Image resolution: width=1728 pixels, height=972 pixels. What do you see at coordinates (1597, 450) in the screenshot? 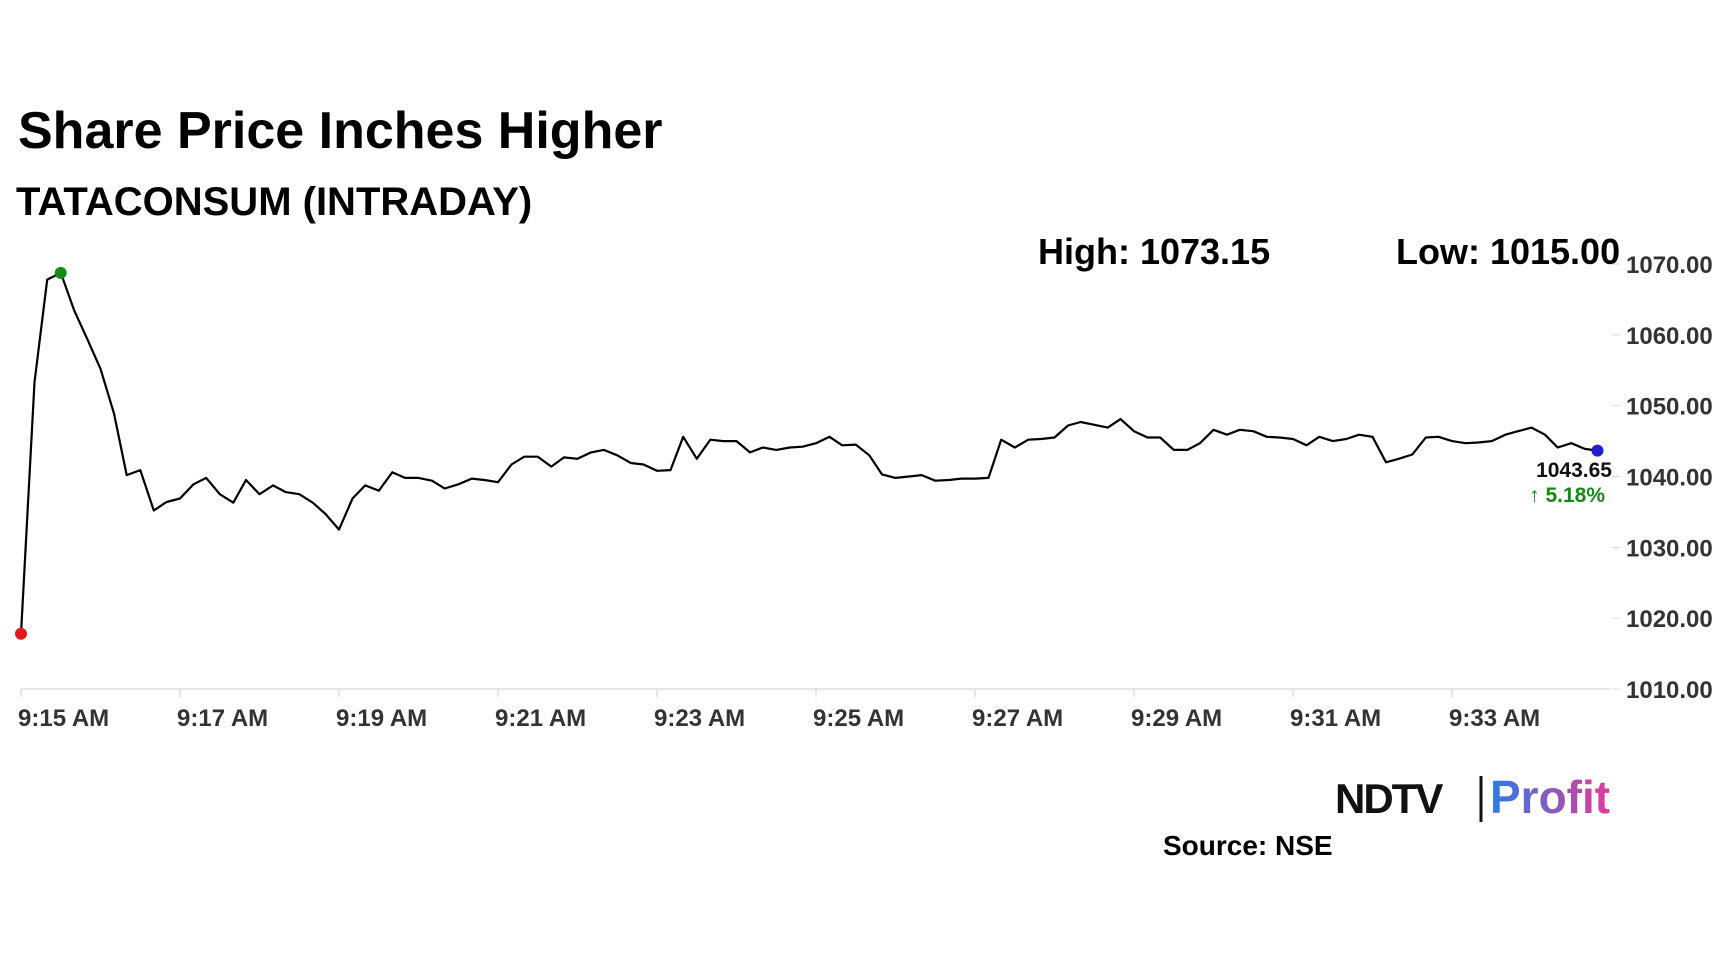
I see `end-dot` at bounding box center [1597, 450].